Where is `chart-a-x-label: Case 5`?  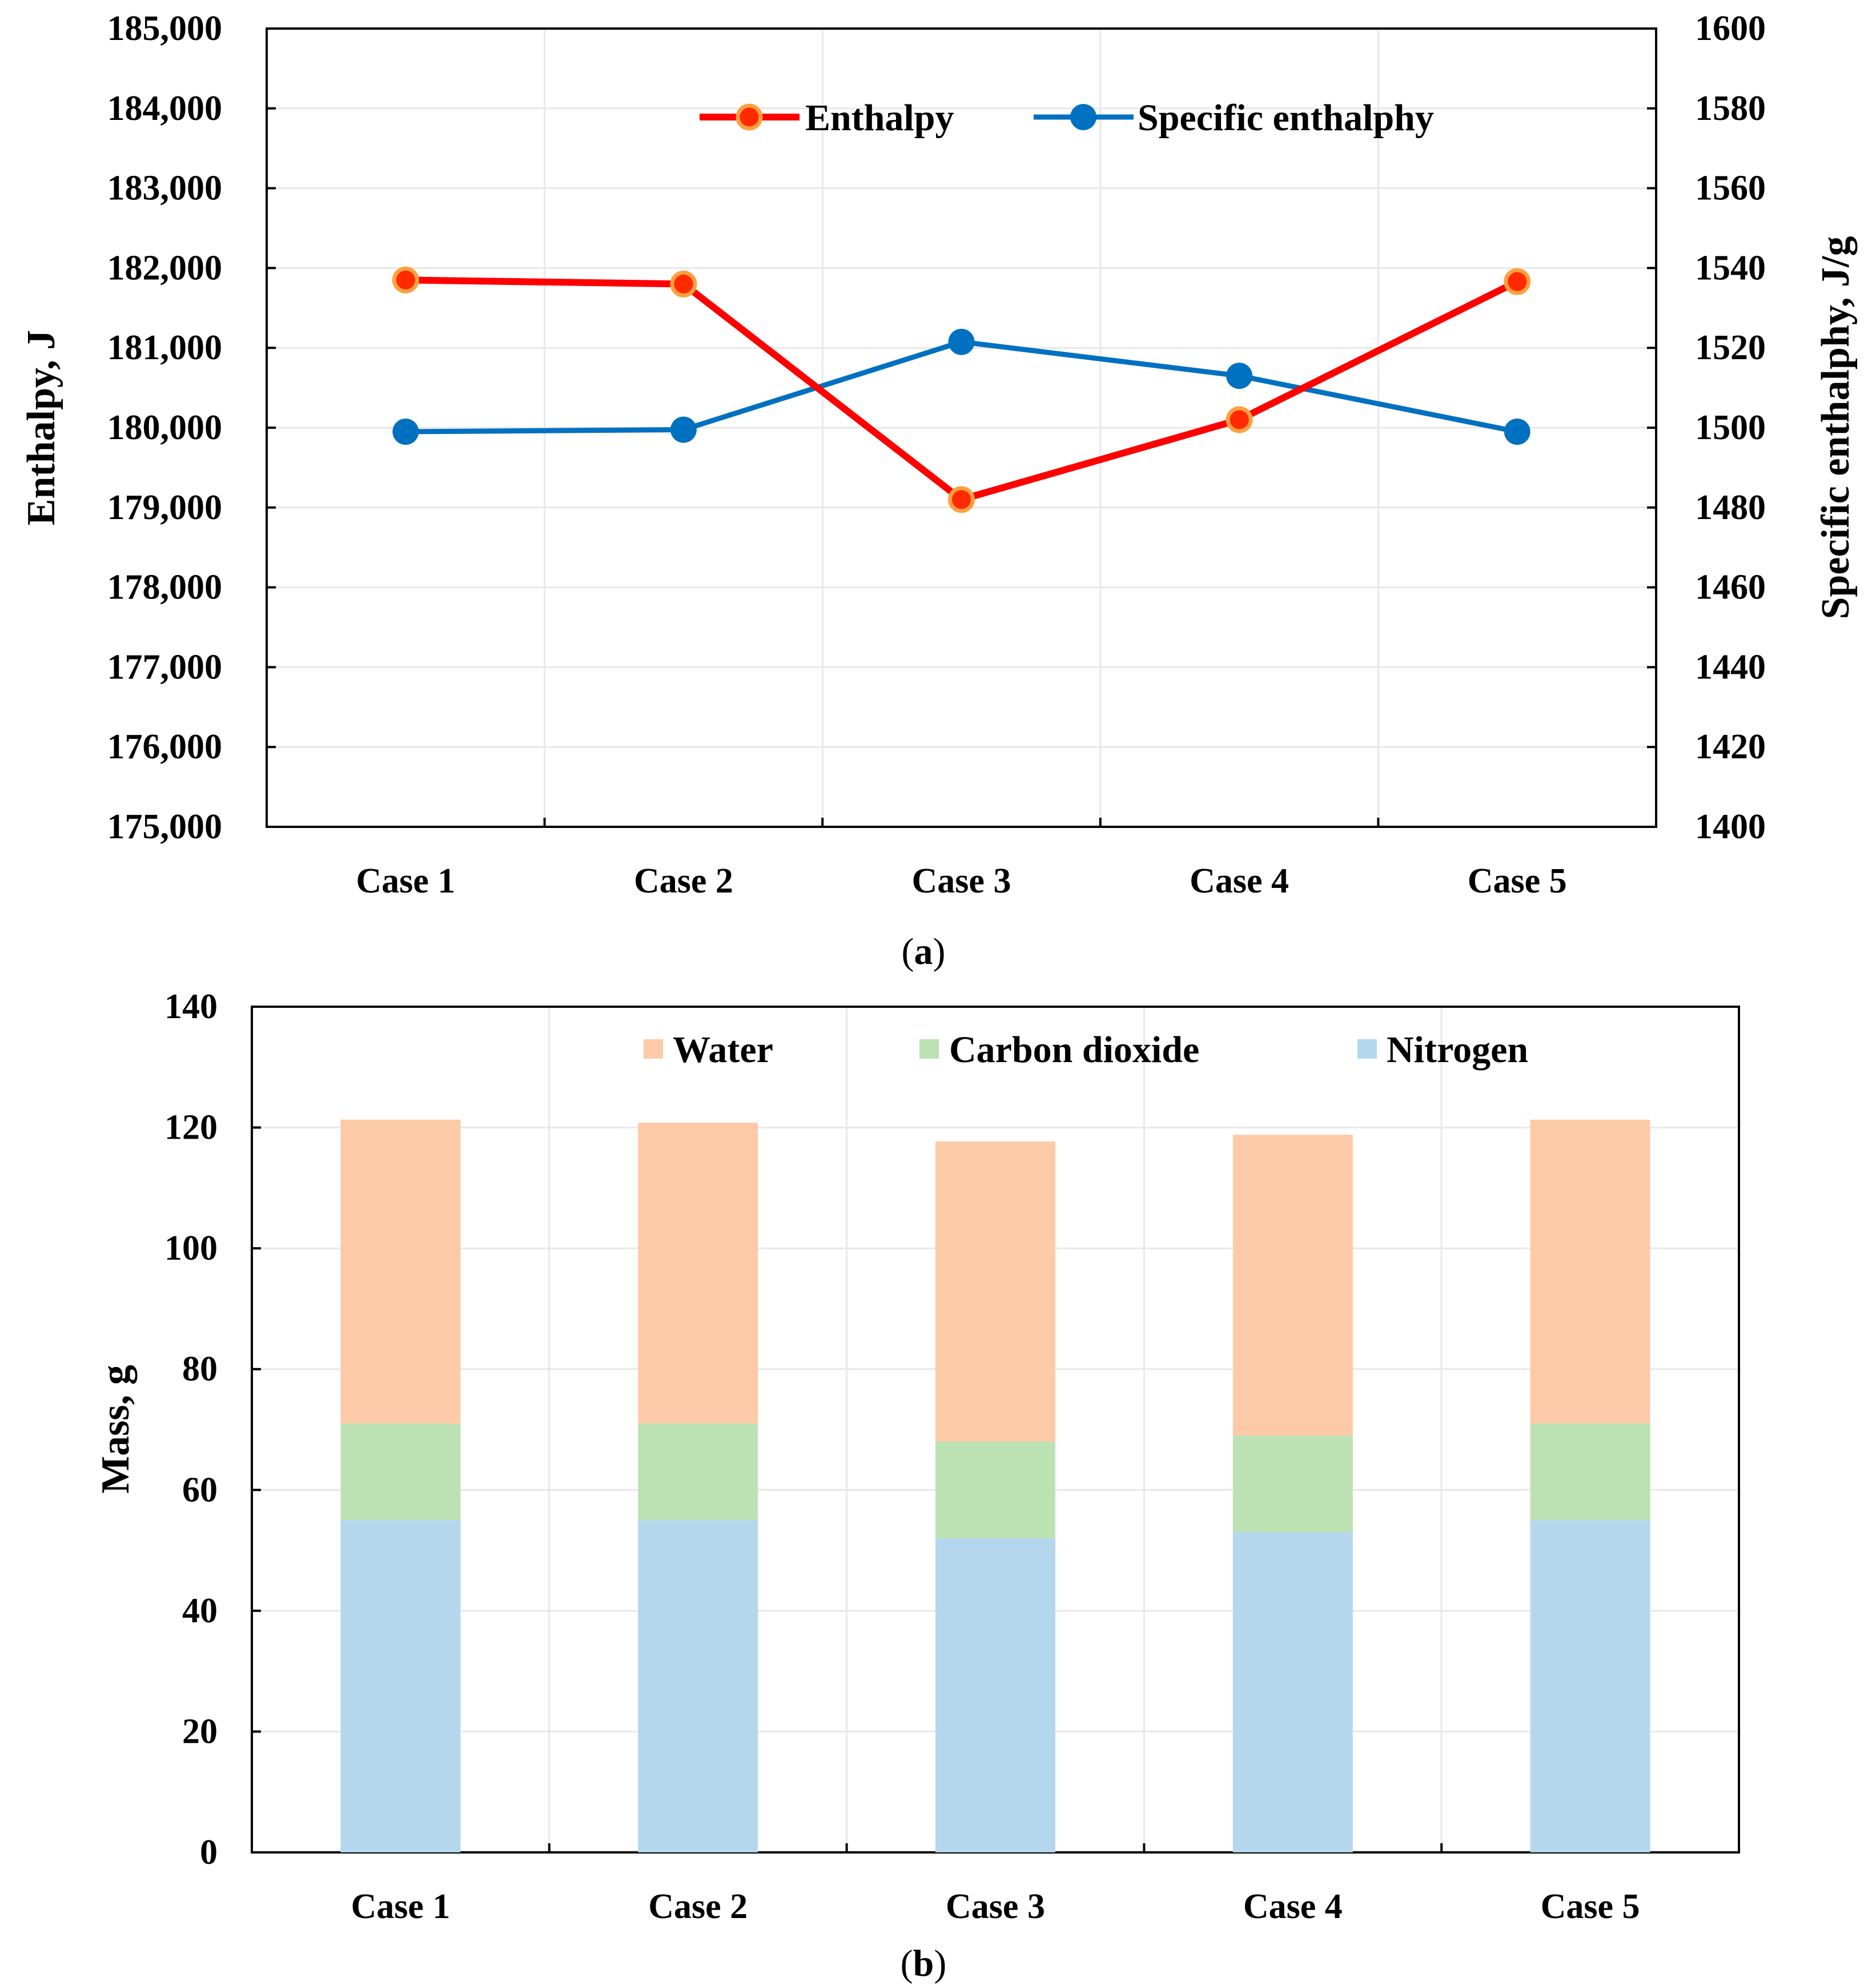 chart-a-x-label: Case 5 is located at coordinates (1517, 881).